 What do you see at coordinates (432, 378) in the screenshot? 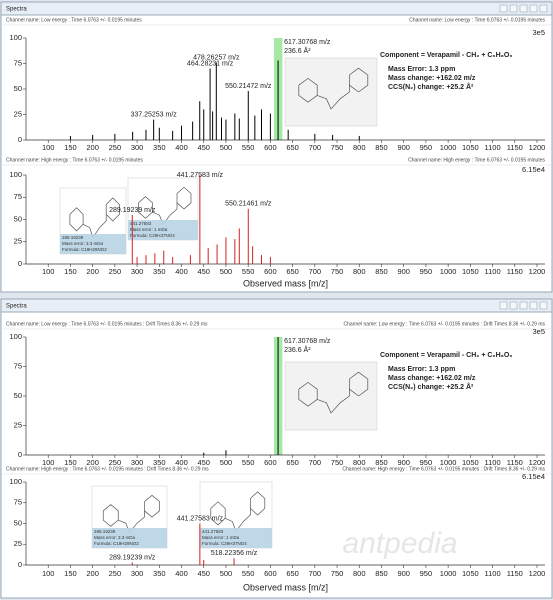
I see `component-line: Mass change: +162.02 m/z` at bounding box center [432, 378].